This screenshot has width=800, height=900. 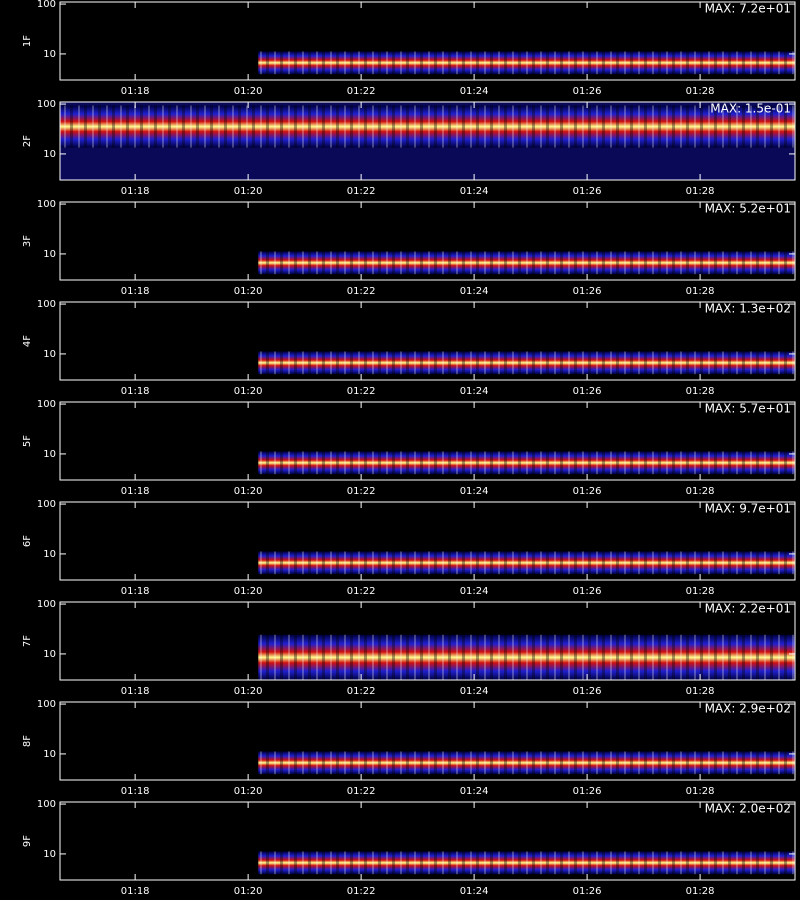 I want to click on y-axis-label: 2F, so click(x=27, y=141).